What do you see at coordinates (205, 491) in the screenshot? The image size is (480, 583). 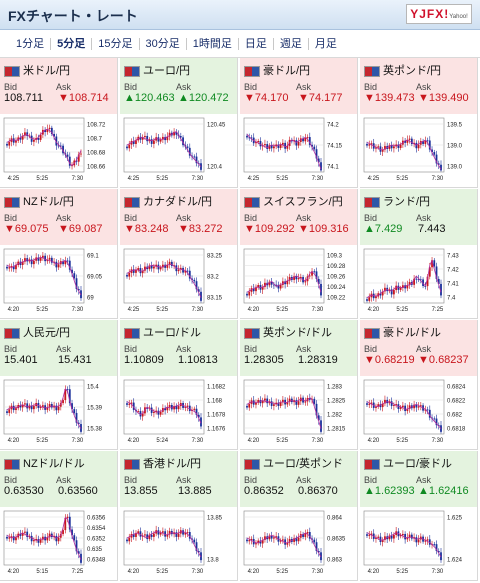 I see `ask-value: 13.885` at bounding box center [205, 491].